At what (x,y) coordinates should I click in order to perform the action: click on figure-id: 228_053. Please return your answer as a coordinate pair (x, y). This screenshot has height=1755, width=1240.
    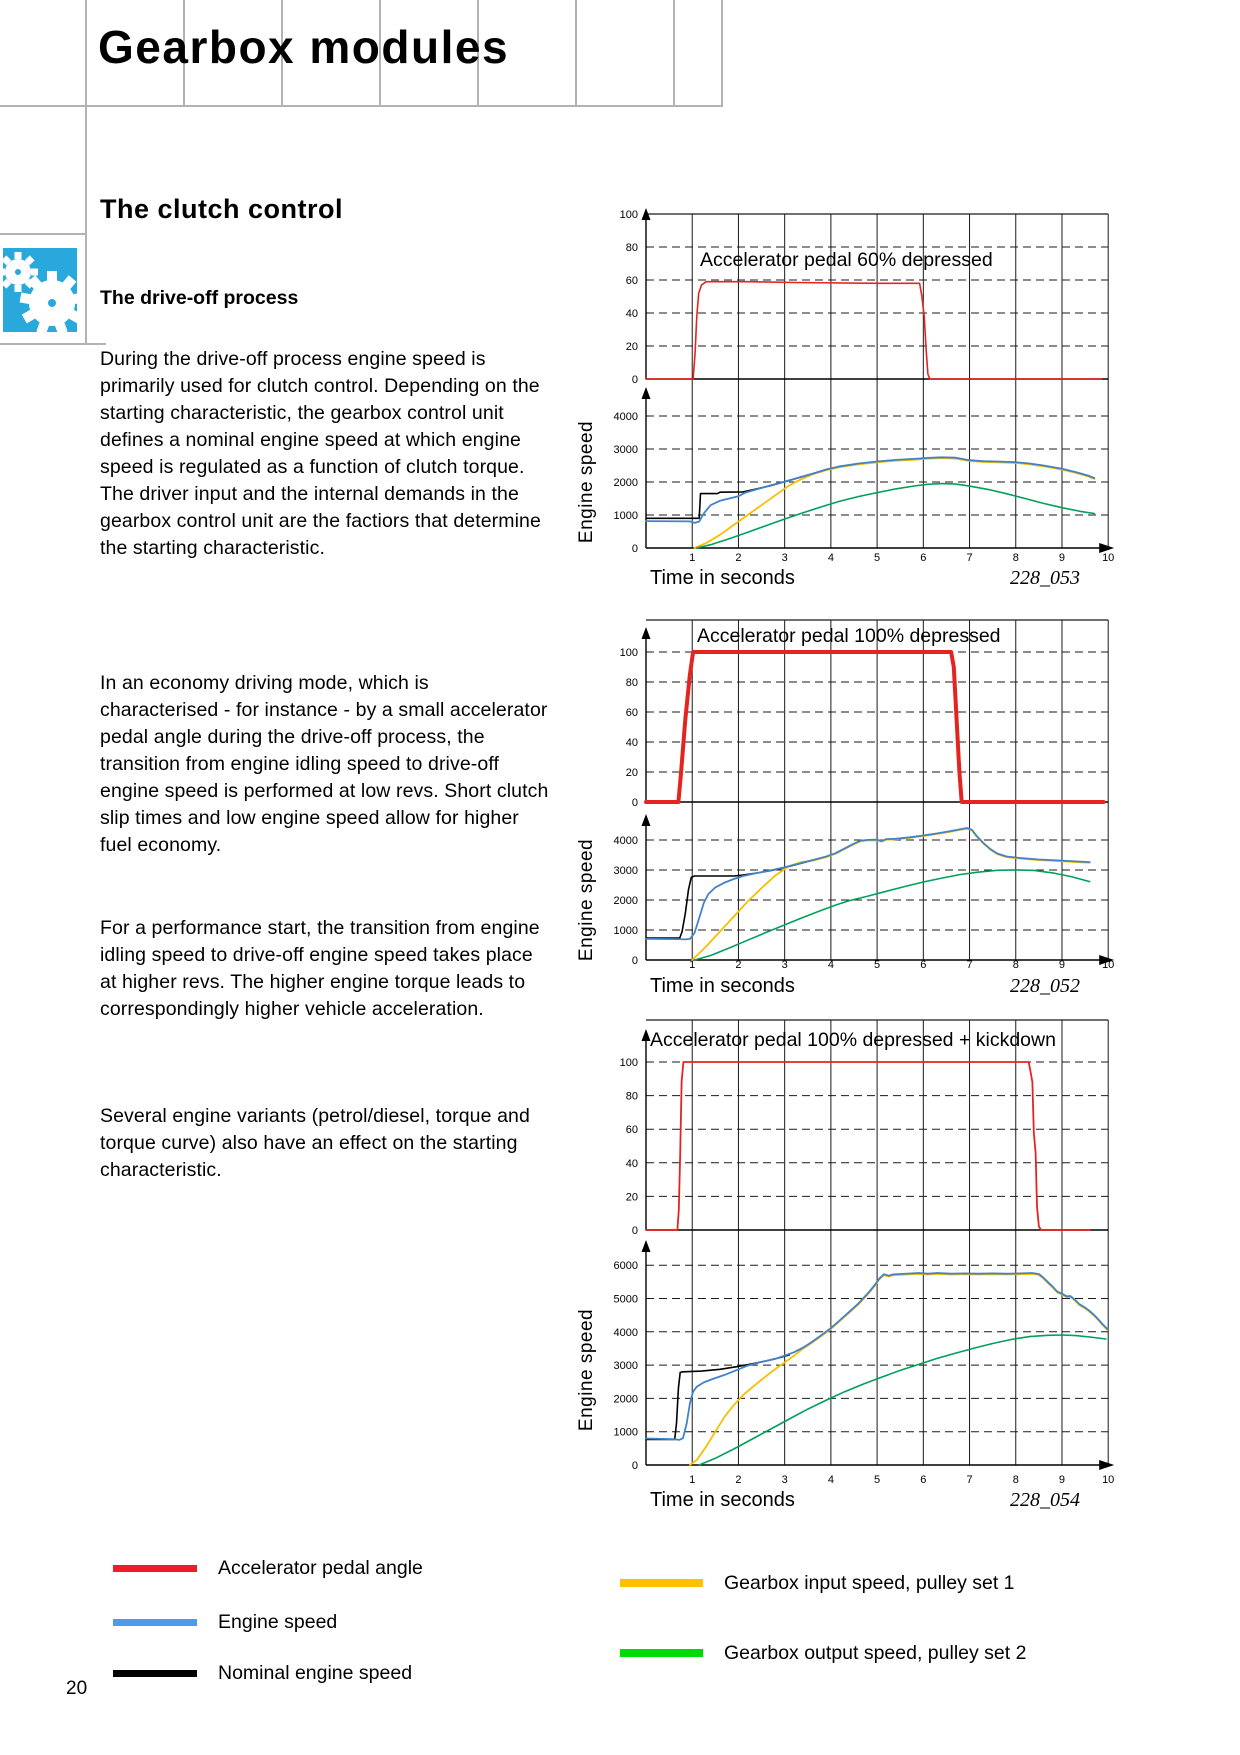
    Looking at the image, I should click on (1045, 578).